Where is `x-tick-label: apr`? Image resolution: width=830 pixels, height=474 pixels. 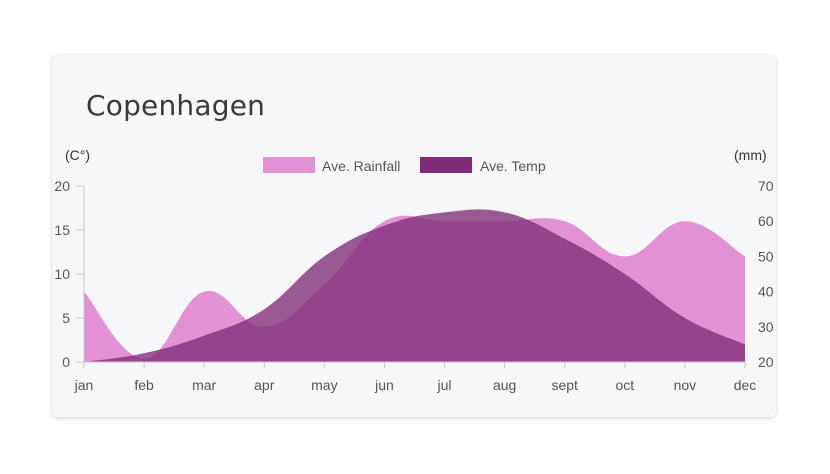 x-tick-label: apr is located at coordinates (264, 385).